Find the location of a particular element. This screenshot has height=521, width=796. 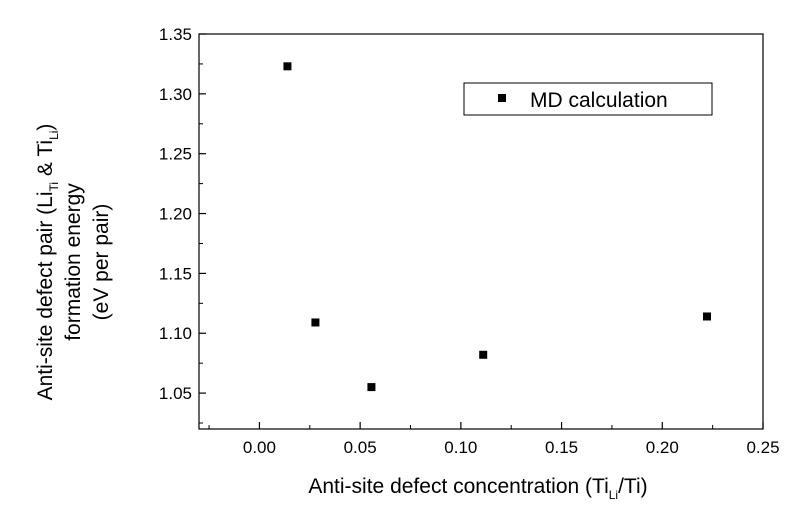

y-title-1-sub1: Ti is located at coordinates (54, 187).